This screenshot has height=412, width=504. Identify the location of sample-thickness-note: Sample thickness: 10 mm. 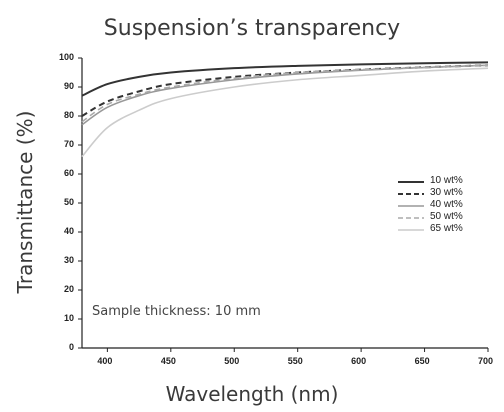
(176, 311).